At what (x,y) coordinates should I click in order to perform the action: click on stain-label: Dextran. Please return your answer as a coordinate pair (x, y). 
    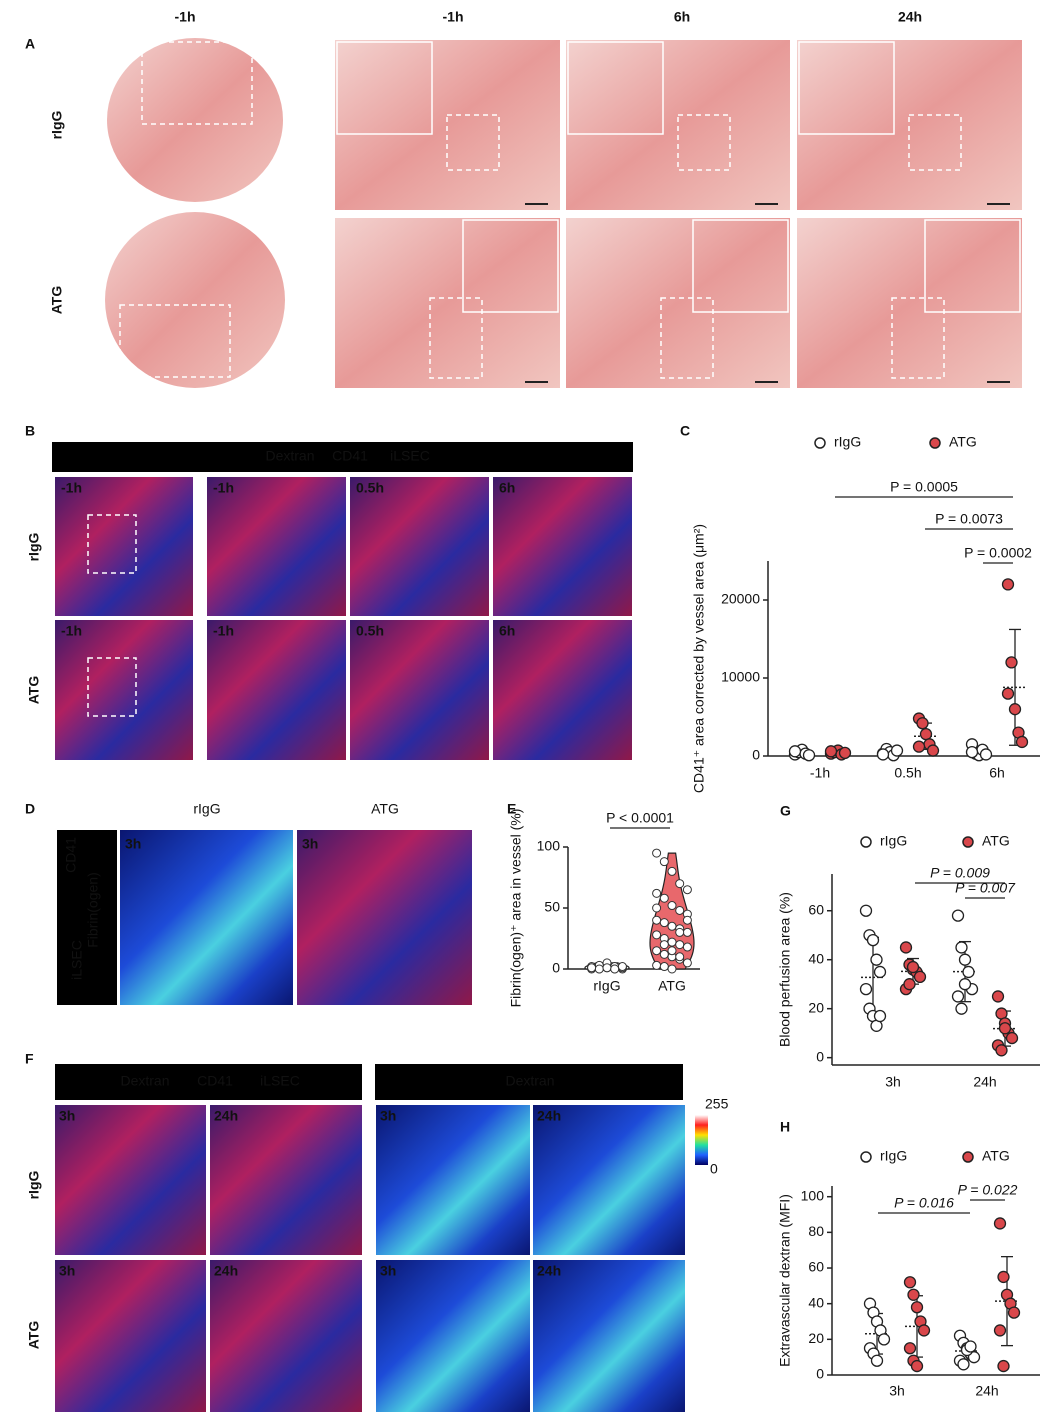
    Looking at the image, I should click on (289, 456).